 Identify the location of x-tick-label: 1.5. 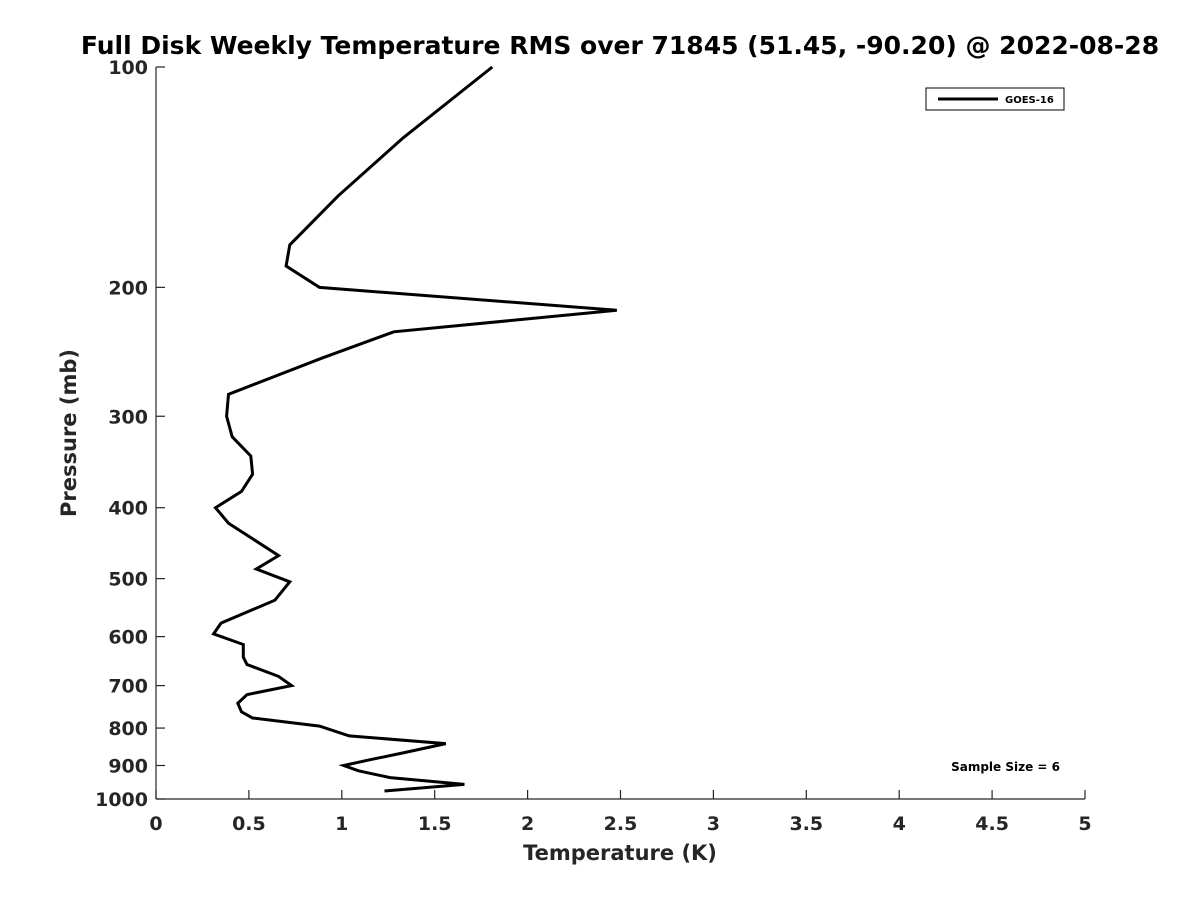
(435, 824).